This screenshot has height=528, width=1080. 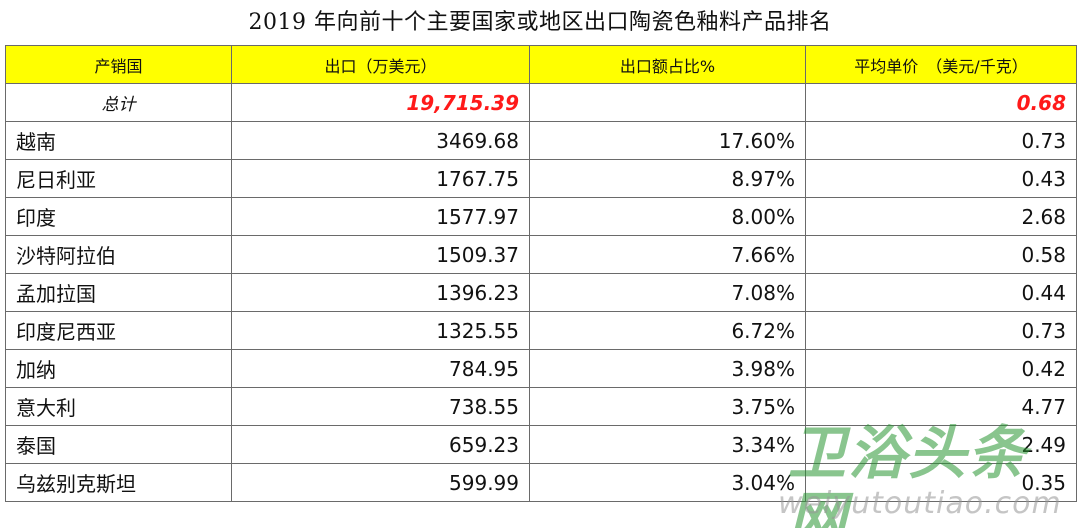 What do you see at coordinates (667, 254) in the screenshot?
I see `share-cell: 7.66%` at bounding box center [667, 254].